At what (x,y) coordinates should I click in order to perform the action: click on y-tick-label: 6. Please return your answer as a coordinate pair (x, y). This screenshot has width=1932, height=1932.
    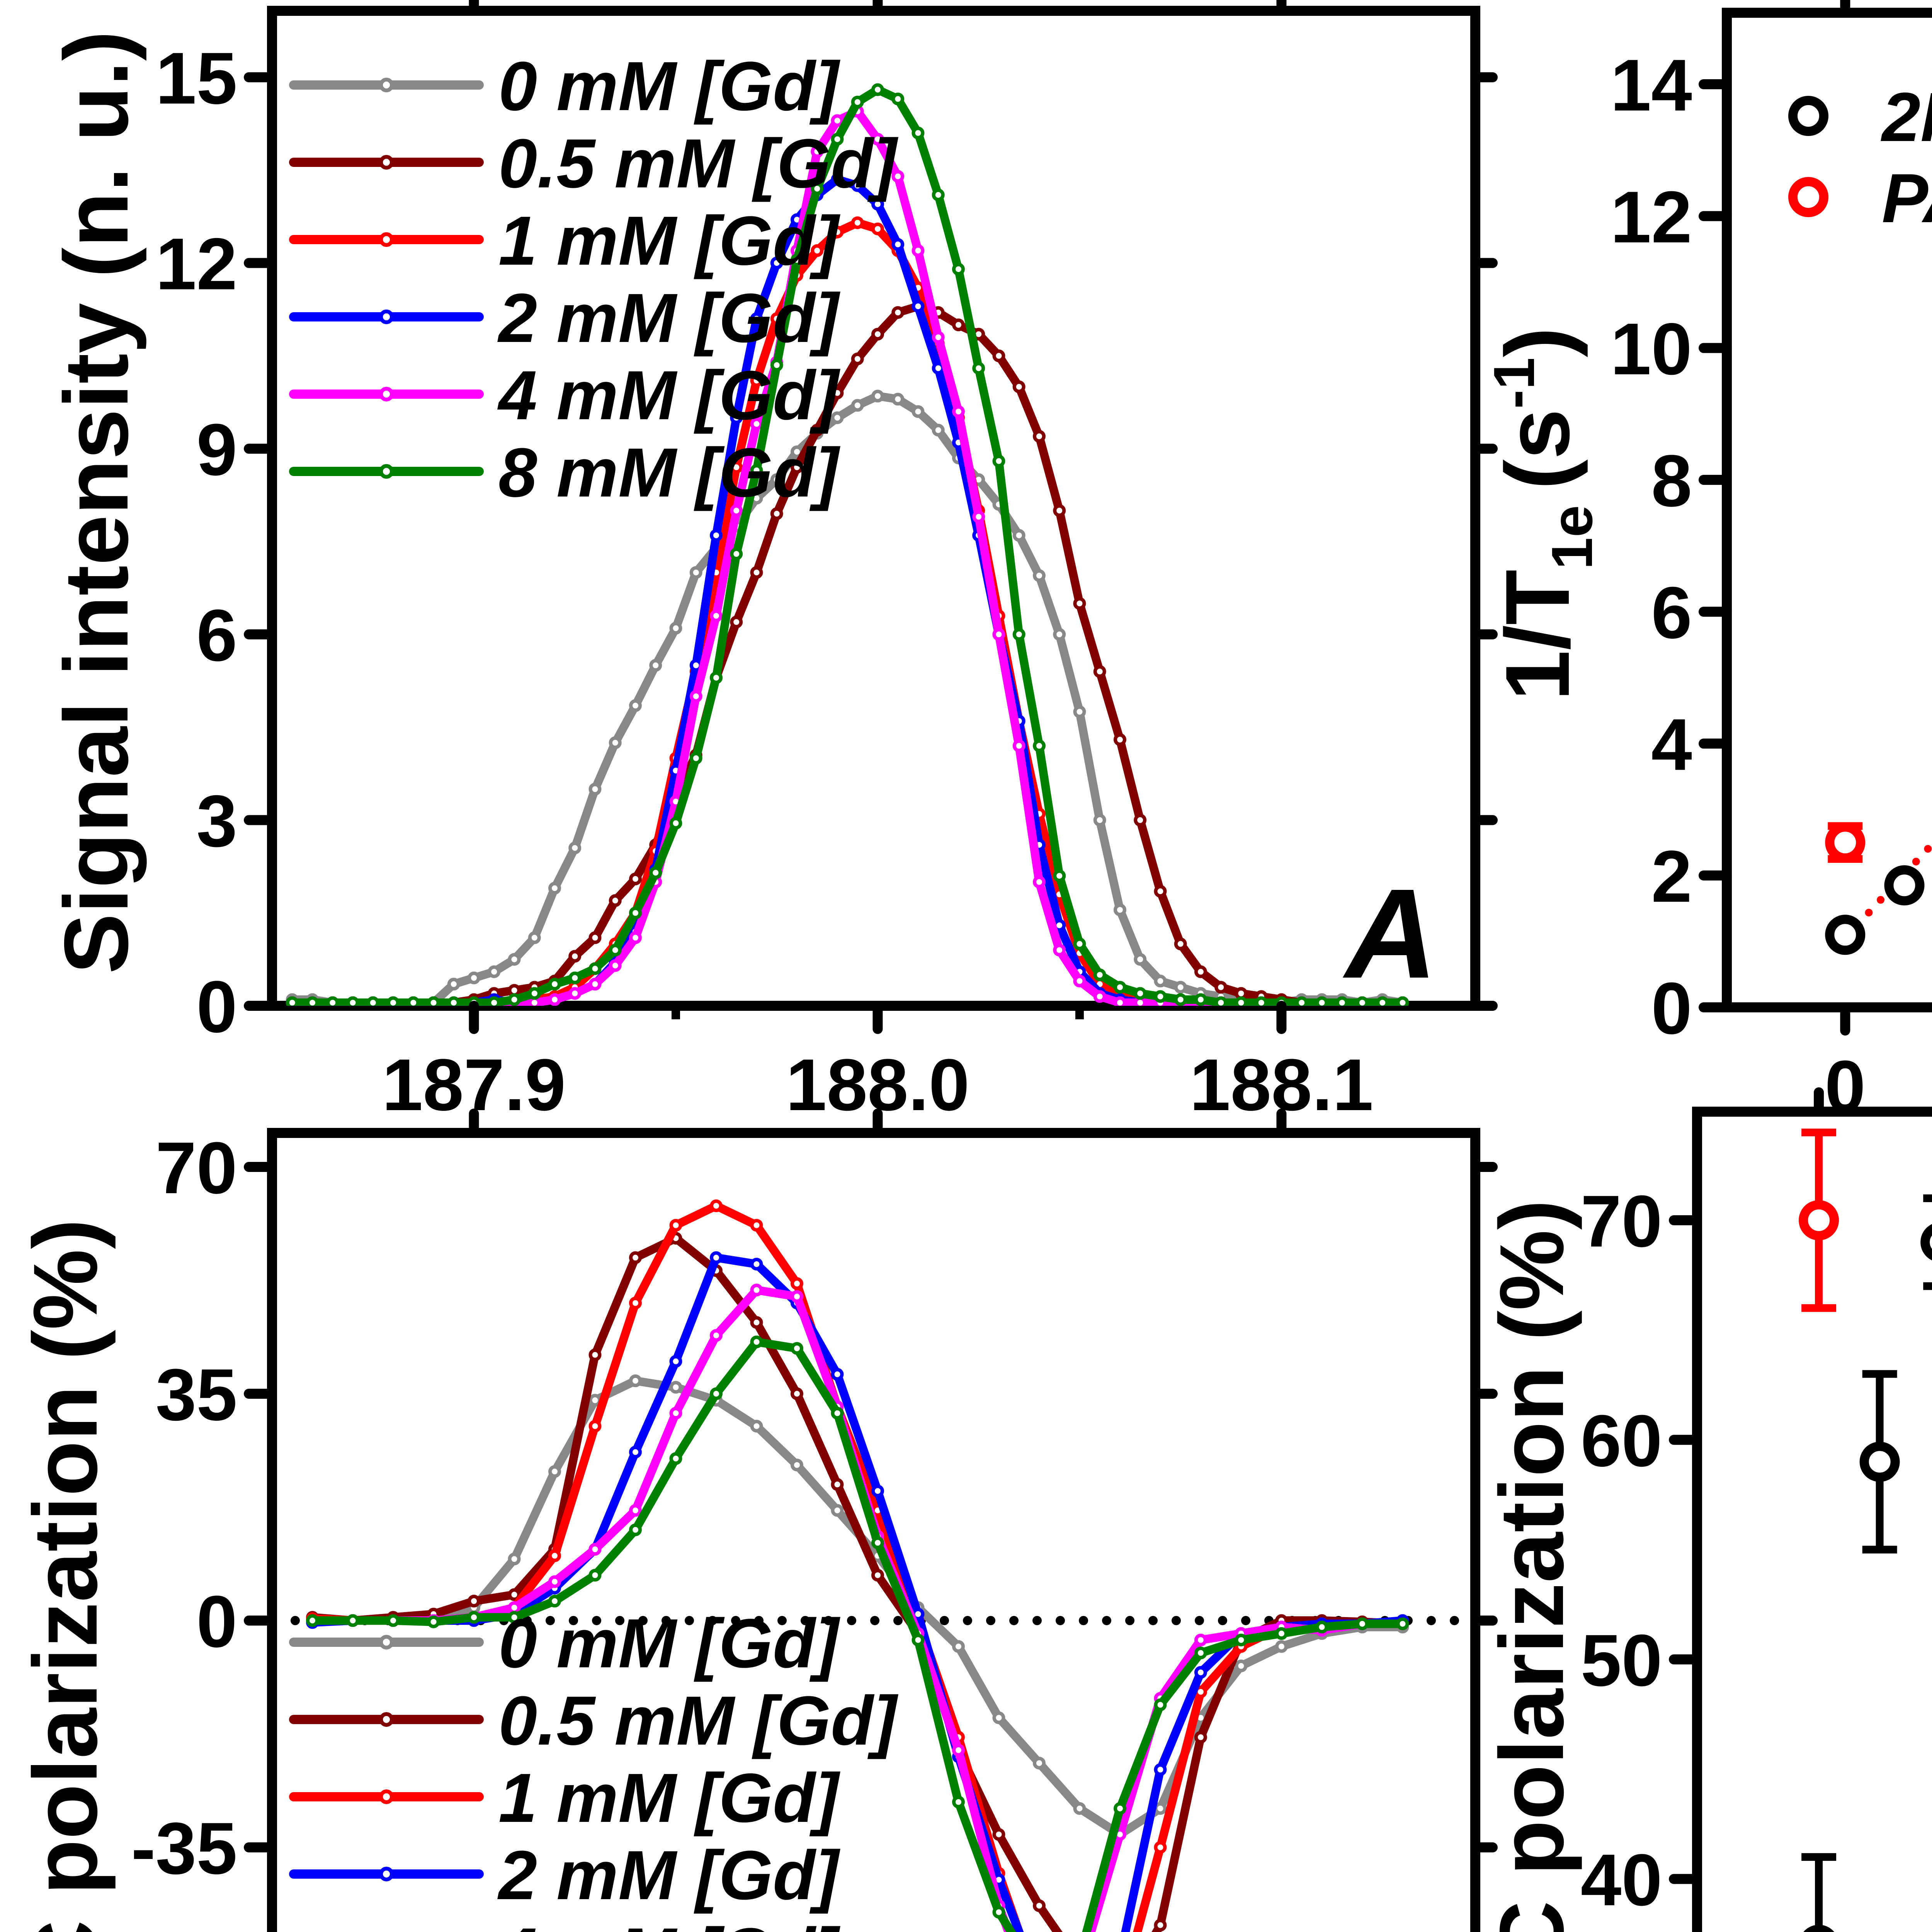
    Looking at the image, I should click on (1671, 613).